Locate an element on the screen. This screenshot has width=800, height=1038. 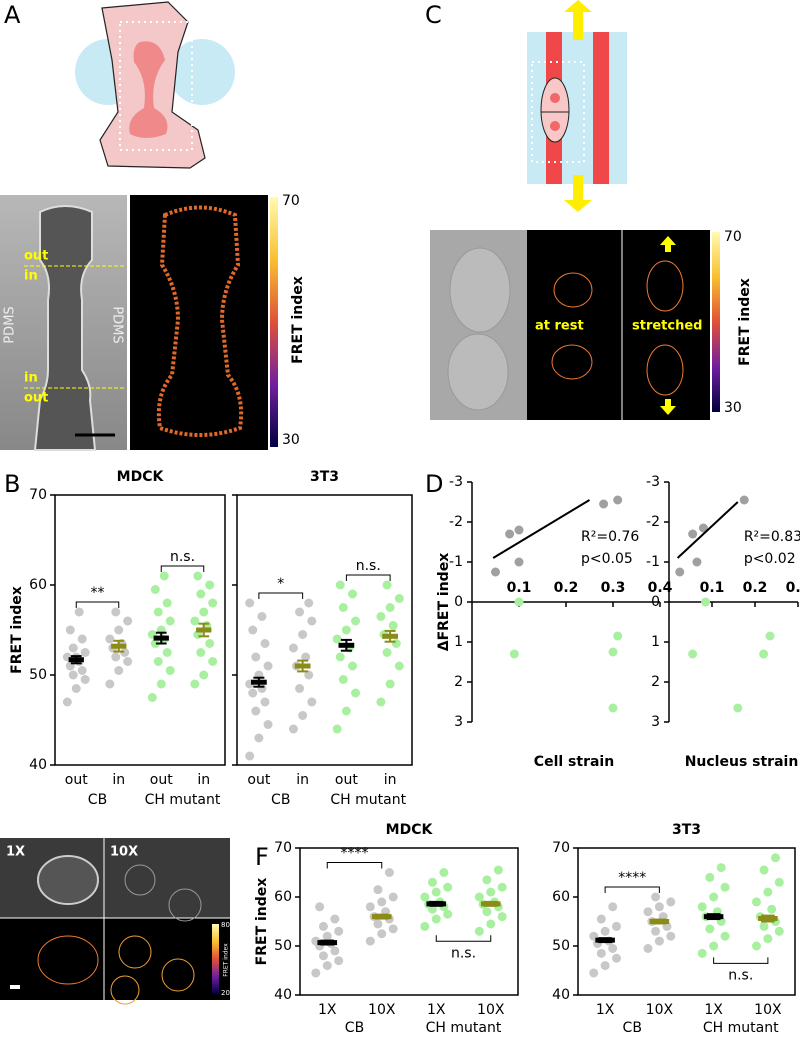
y-tick-label: 50 is located at coordinates (38, 675).